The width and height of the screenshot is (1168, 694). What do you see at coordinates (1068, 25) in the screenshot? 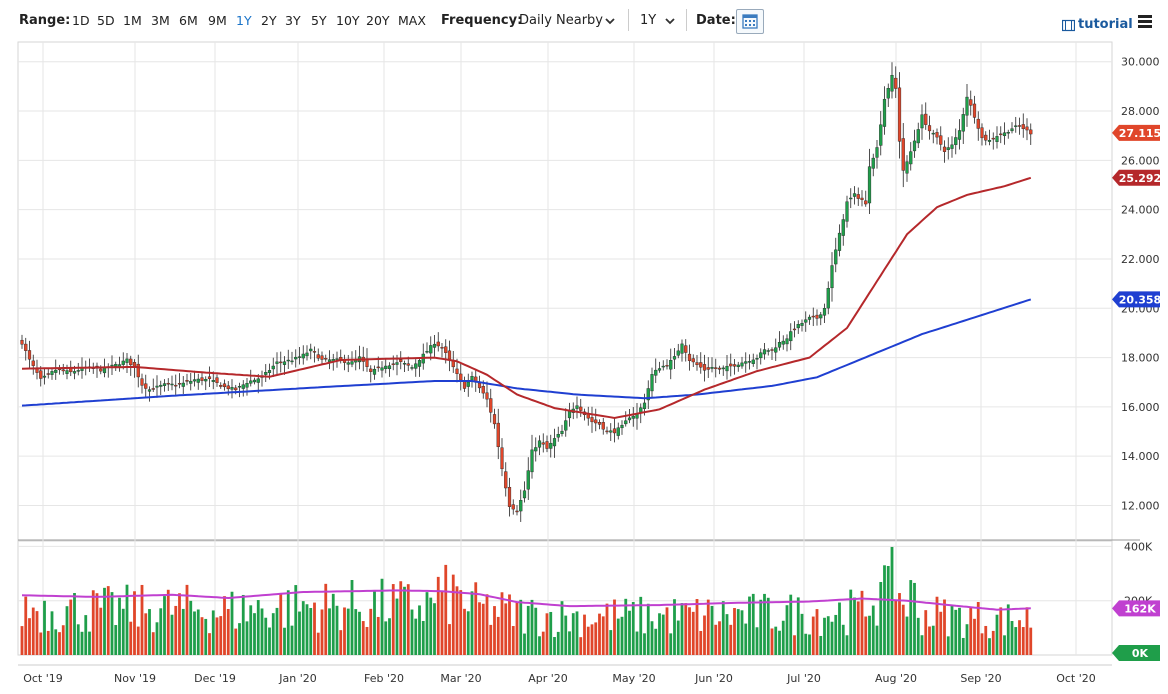
I see `film-icon` at bounding box center [1068, 25].